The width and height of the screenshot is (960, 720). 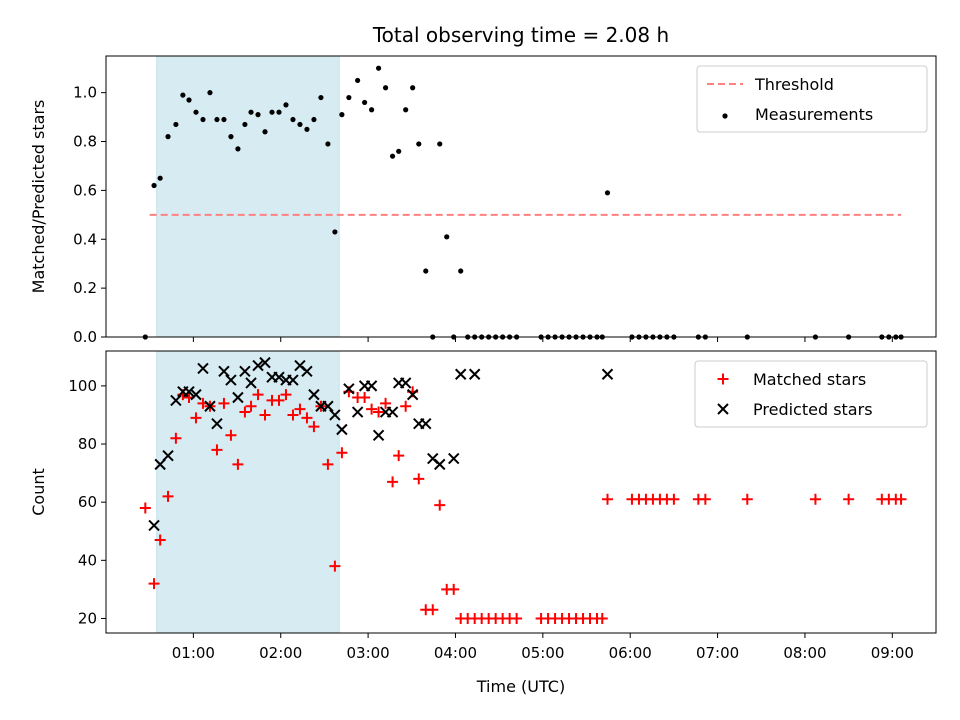 I want to click on top-panel-legend: Threshold Measurements, so click(x=812, y=99).